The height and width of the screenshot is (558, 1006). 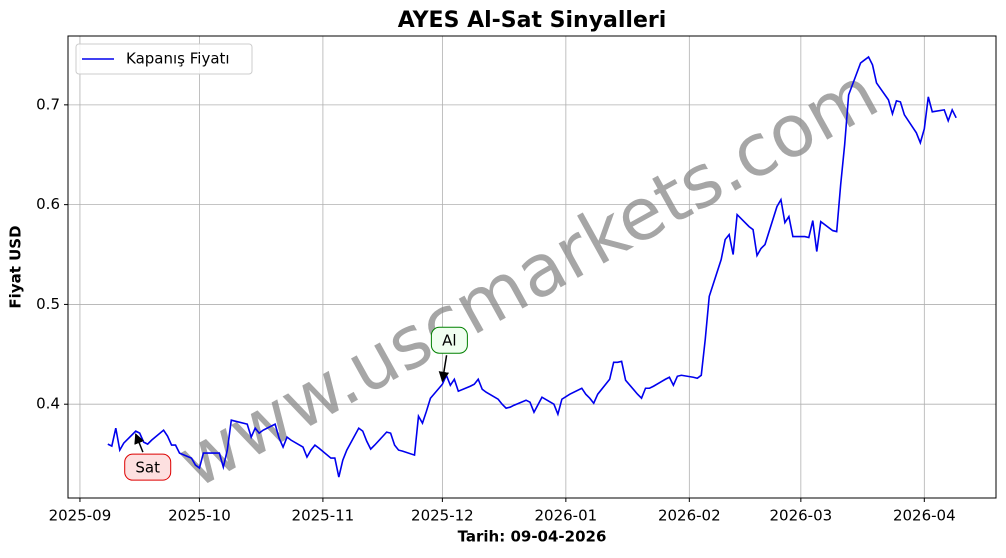 I want to click on annotation-text: Sat, so click(x=147, y=468).